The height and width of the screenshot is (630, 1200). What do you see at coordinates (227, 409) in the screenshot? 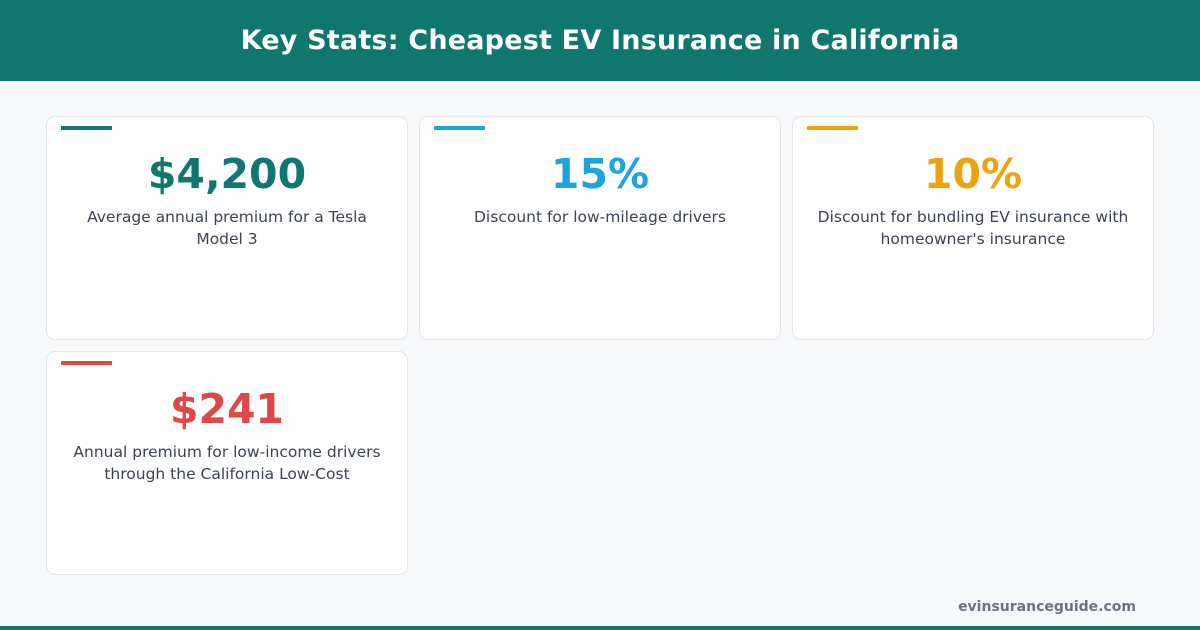
I see `stat-value: $241` at bounding box center [227, 409].